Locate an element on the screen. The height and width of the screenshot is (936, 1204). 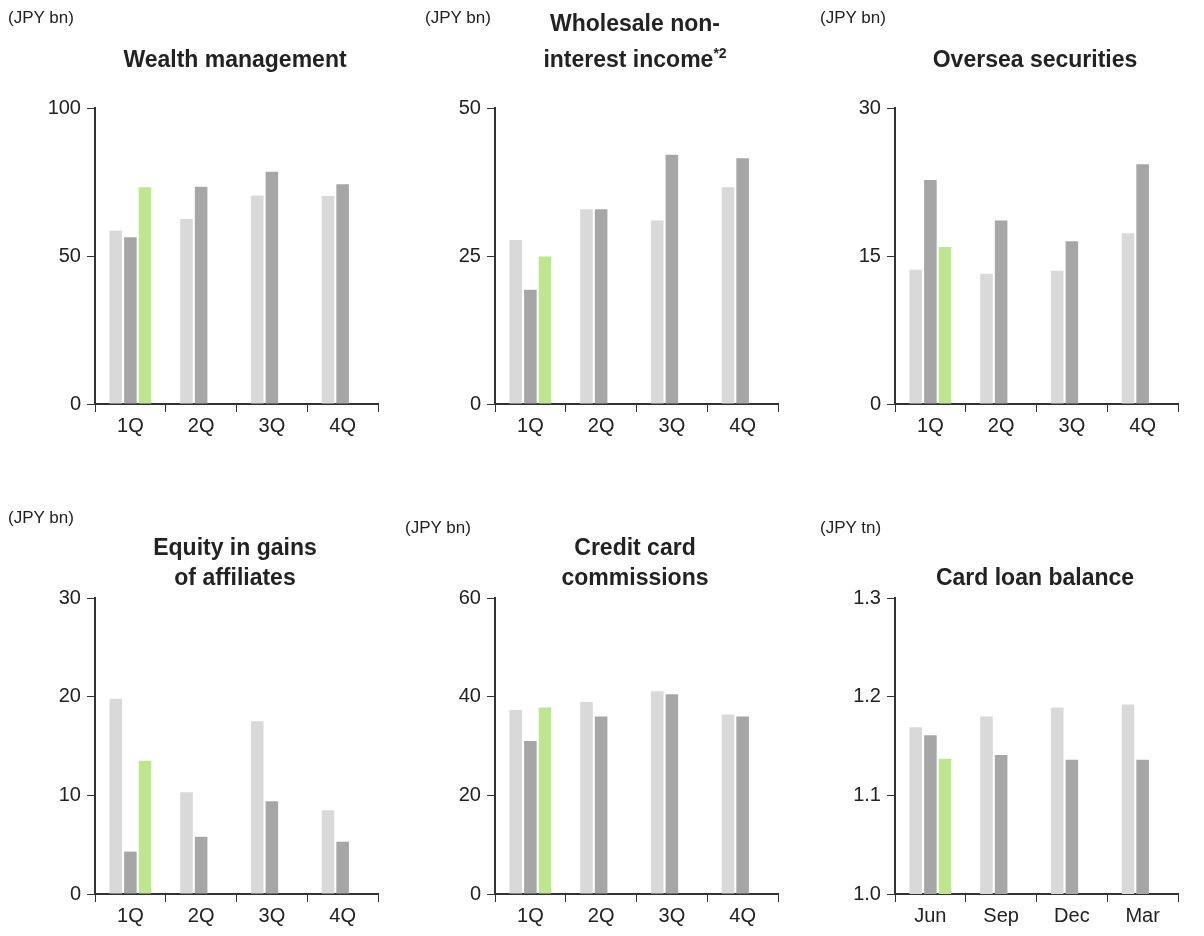
x-tick-label: Mar is located at coordinates (1143, 914).